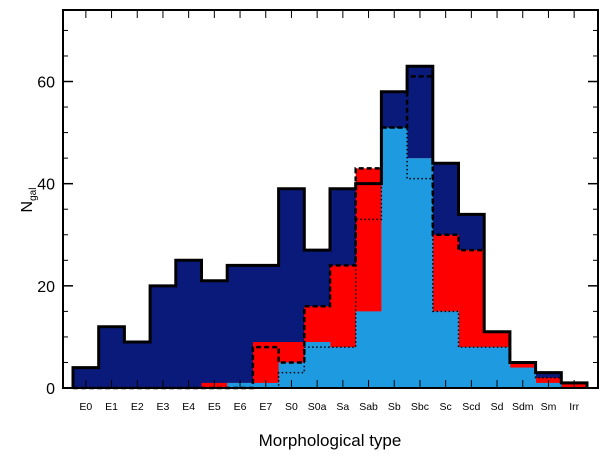 The width and height of the screenshot is (600, 460). What do you see at coordinates (368, 407) in the screenshot?
I see `x-tick-label: Sab` at bounding box center [368, 407].